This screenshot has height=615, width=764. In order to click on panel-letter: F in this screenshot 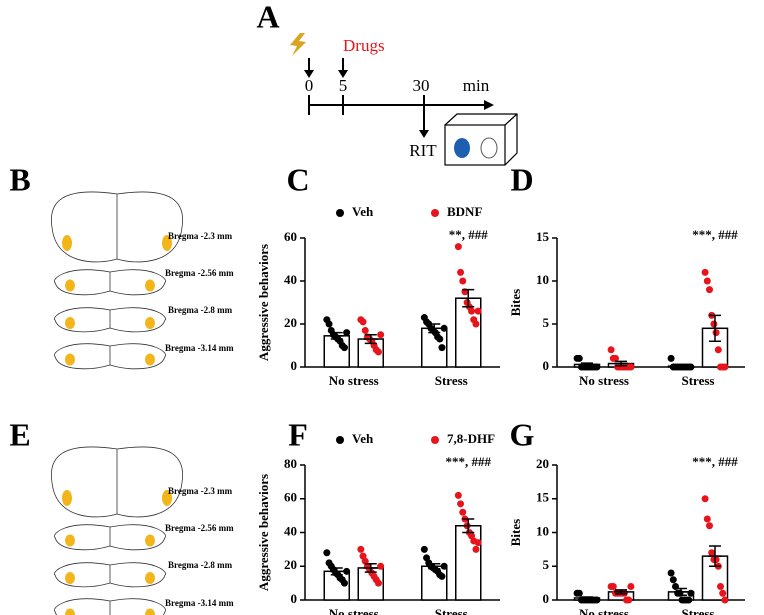, I will do `click(298, 434)`.